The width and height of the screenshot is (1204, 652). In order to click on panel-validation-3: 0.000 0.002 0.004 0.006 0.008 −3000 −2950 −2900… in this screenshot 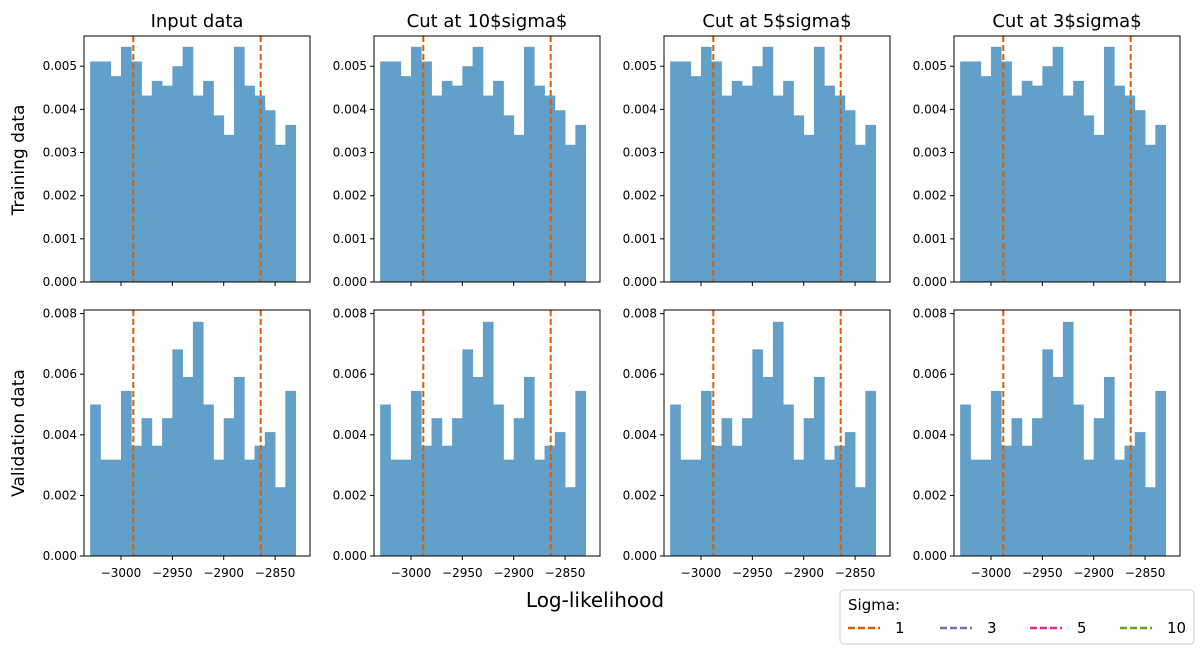, I will do `click(757, 443)`.